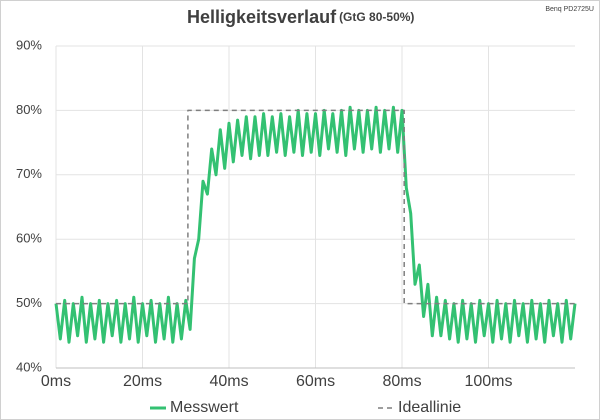 The height and width of the screenshot is (420, 600). I want to click on x-tick-label: 60ms, so click(315, 381).